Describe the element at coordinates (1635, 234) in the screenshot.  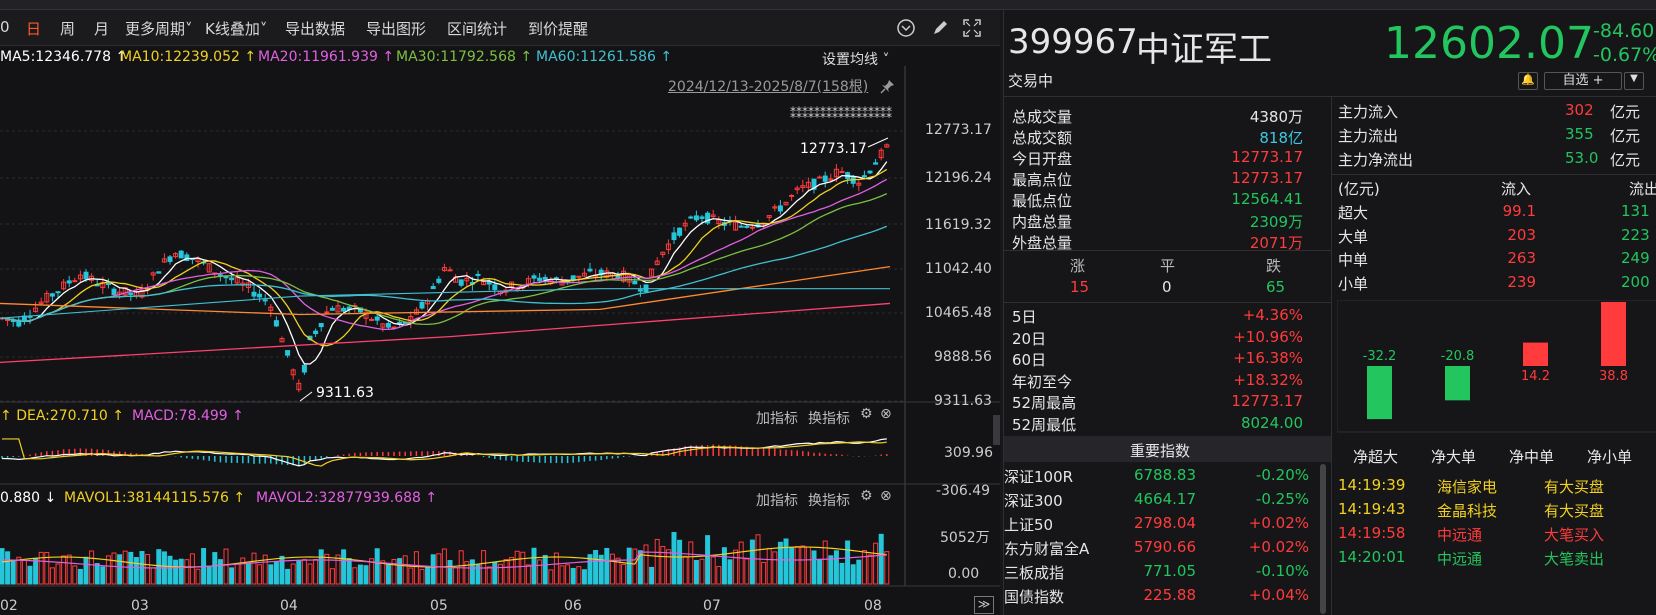
I see `flow-row-out: 223` at that location.